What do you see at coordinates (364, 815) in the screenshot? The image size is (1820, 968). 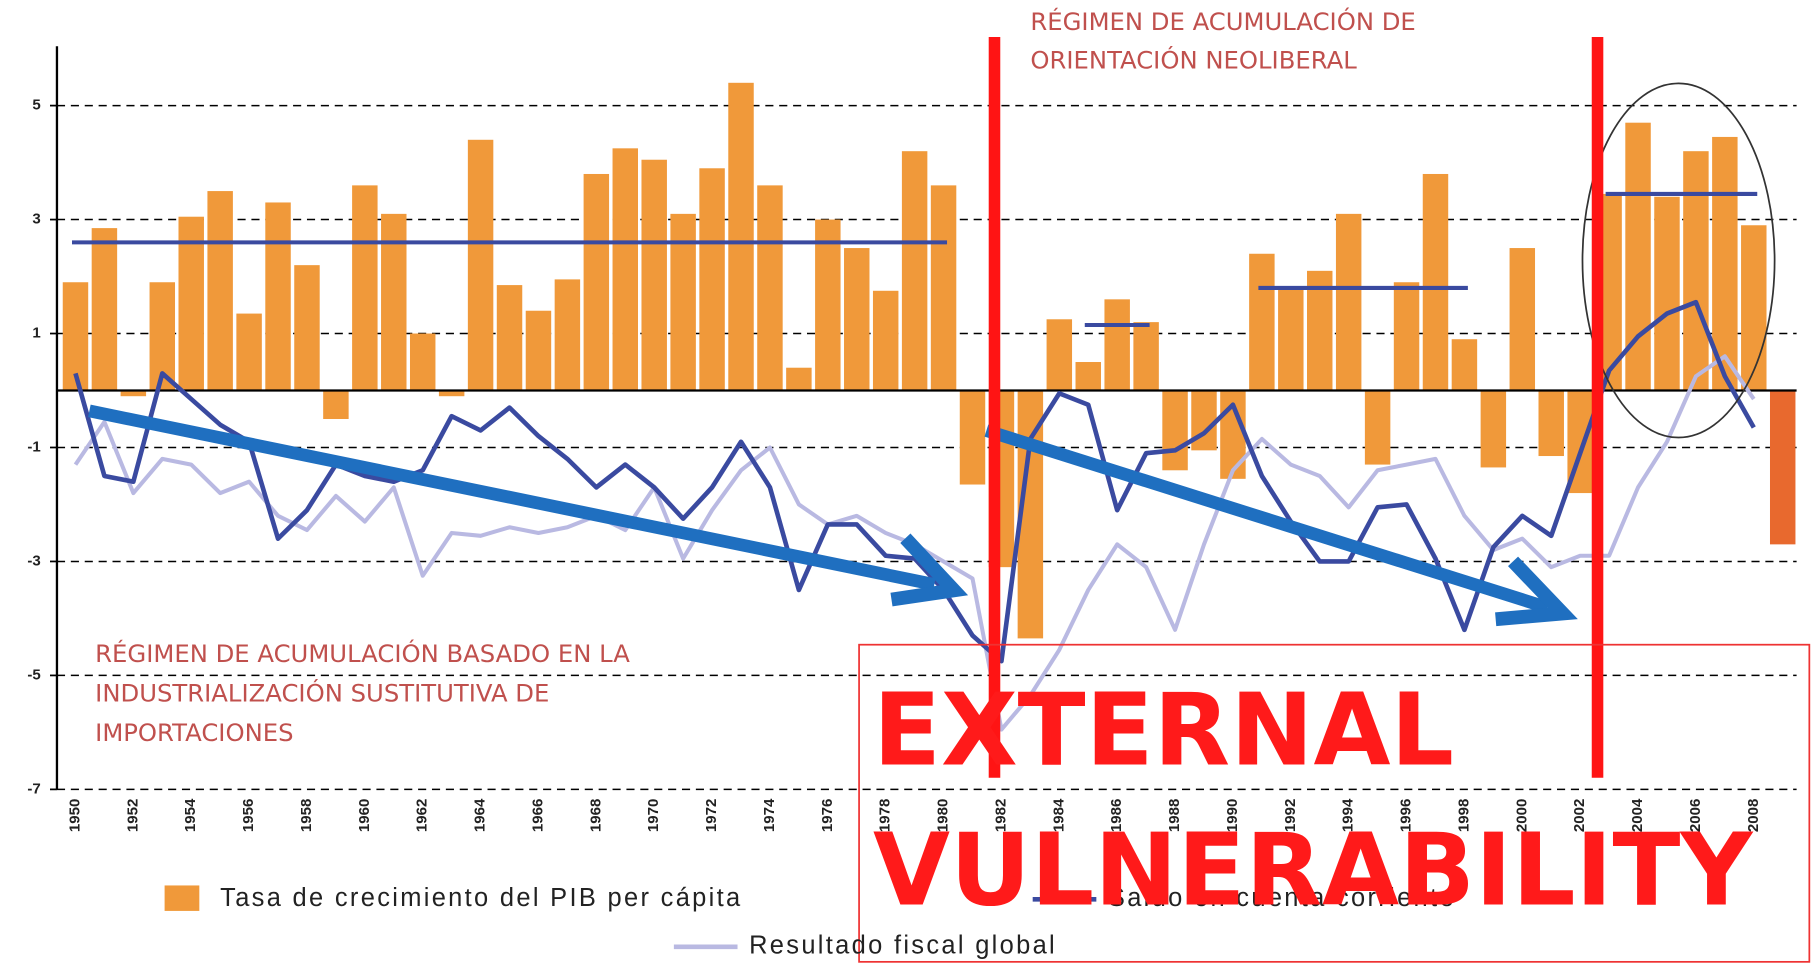 I see `x-tick-label: 1960` at bounding box center [364, 815].